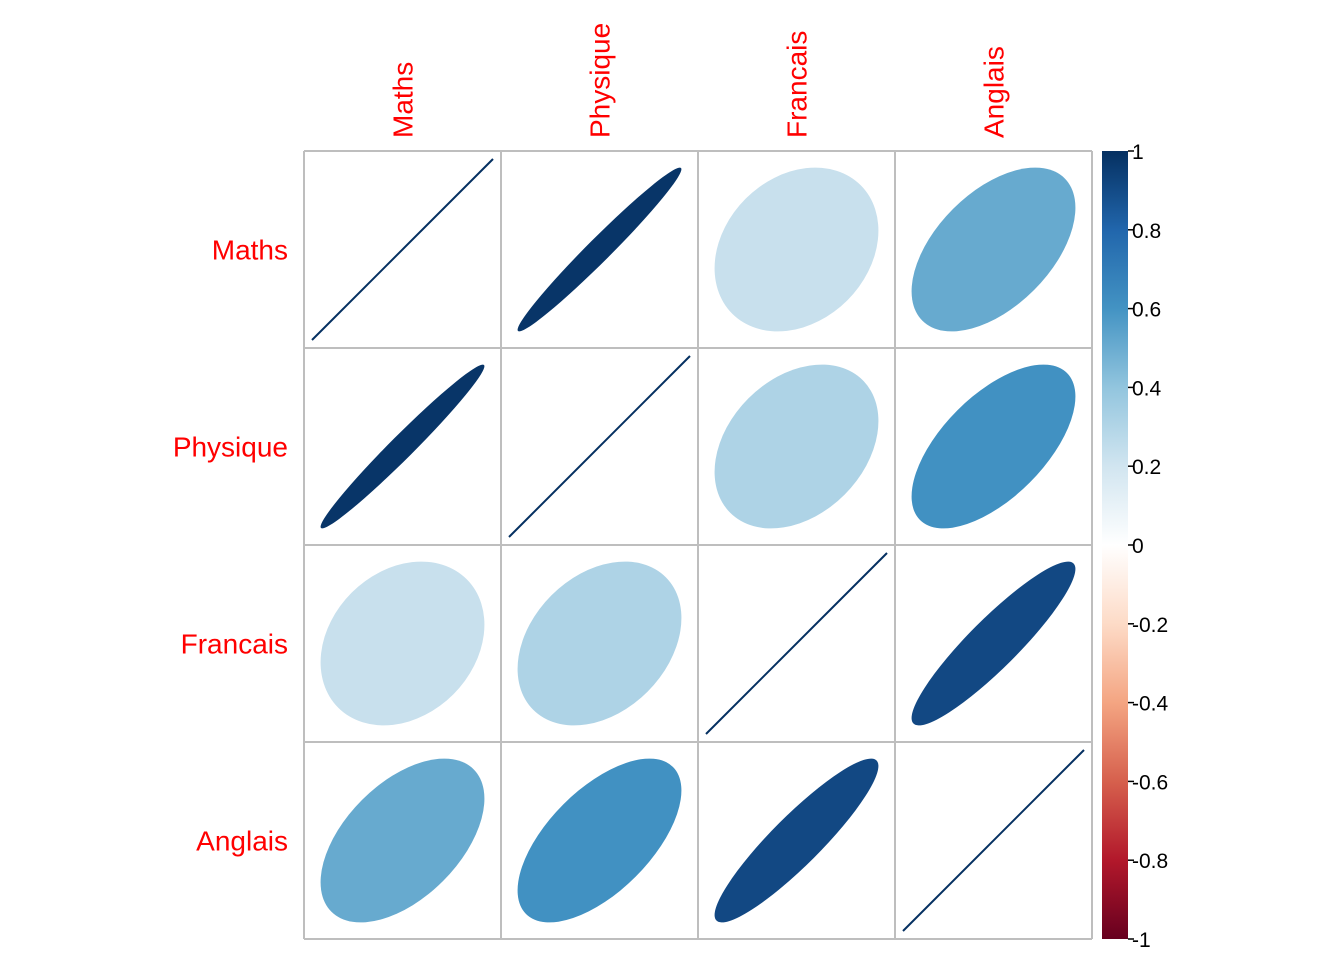  What do you see at coordinates (1146, 310) in the screenshot?
I see `colorbar-tick-label: 0.6` at bounding box center [1146, 310].